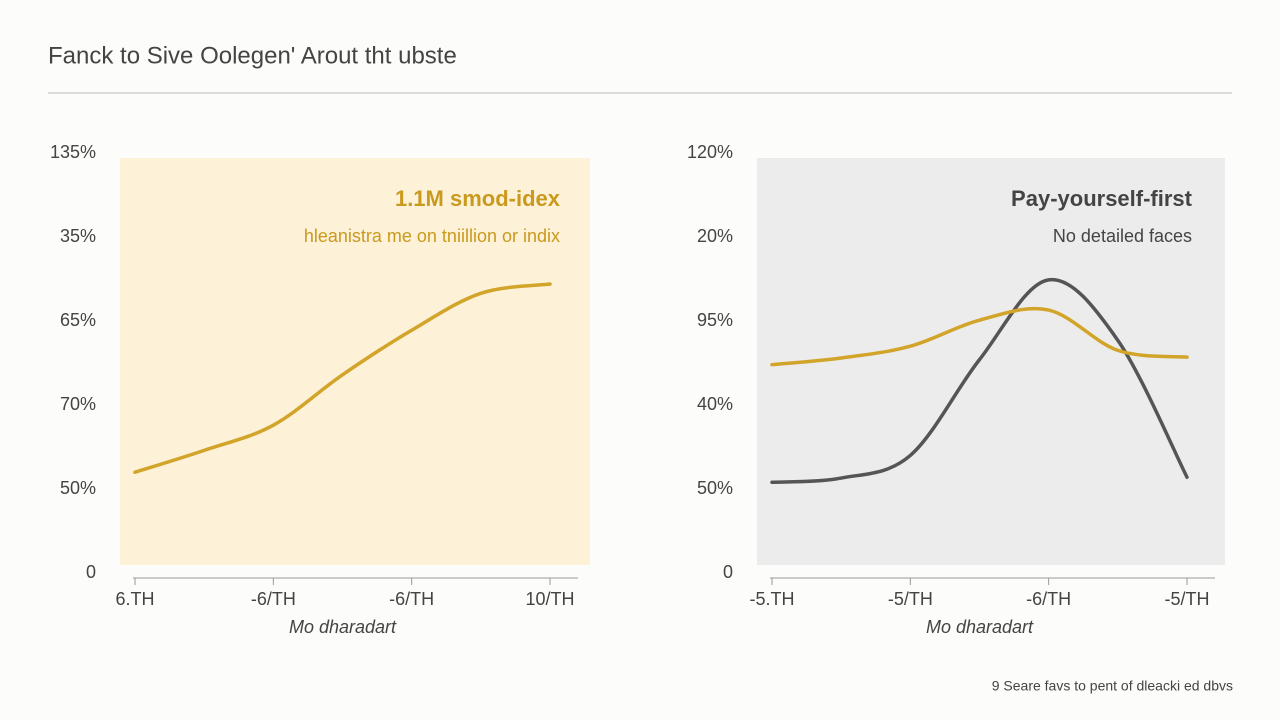 This screenshot has height=720, width=1280. I want to click on chart-subtitle: hleanistra me on tniillion or indix, so click(432, 236).